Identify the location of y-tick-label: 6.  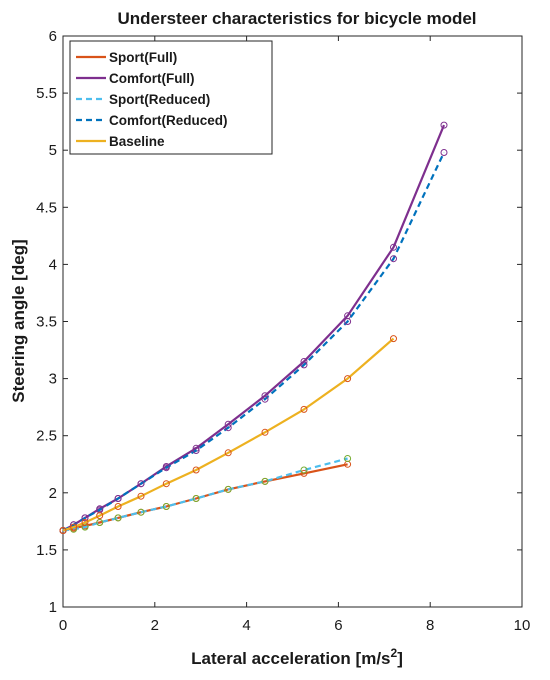
(53, 36).